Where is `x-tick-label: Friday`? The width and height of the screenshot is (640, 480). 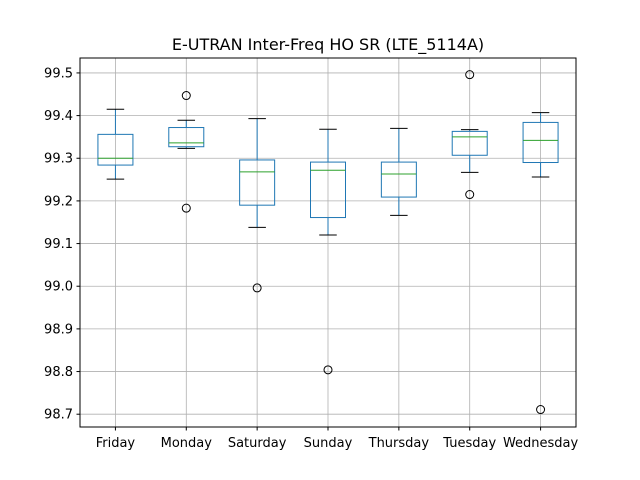 x-tick-label: Friday is located at coordinates (116, 443).